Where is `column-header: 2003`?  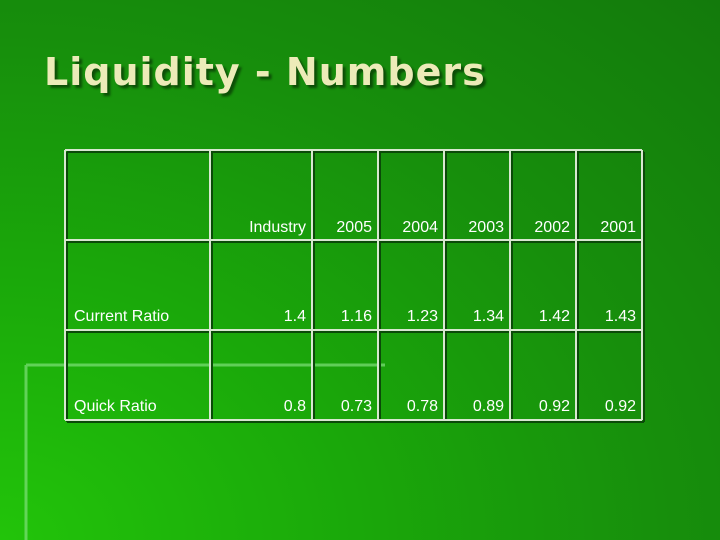
column-header: 2003 is located at coordinates (486, 227).